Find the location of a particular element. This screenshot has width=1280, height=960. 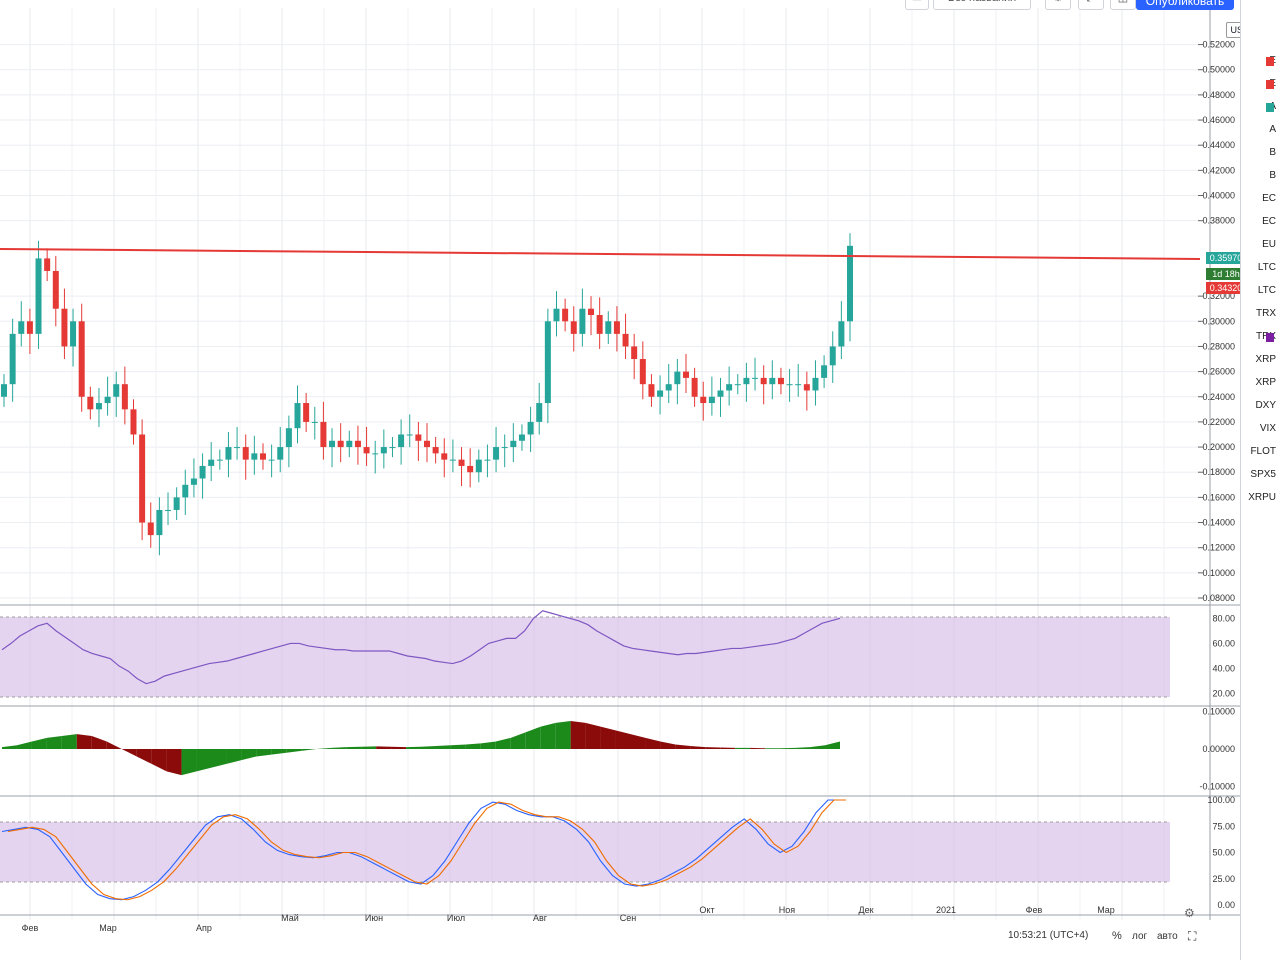

watchlist-item: VIX is located at coordinates (1267, 428).